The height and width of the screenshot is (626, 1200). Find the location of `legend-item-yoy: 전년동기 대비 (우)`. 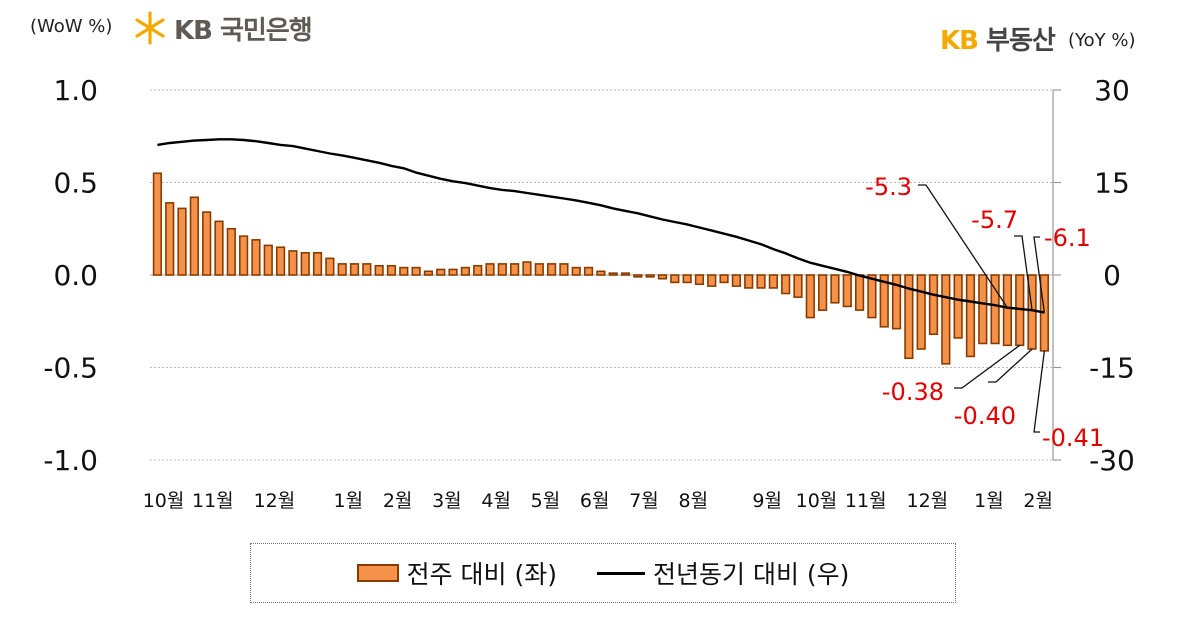

legend-item-yoy: 전년동기 대비 (우) is located at coordinates (723, 573).